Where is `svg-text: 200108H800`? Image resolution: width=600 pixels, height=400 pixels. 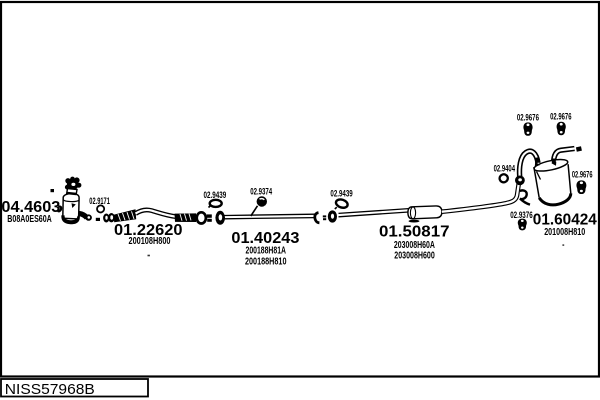
svg-text: 200108H800 is located at coordinates (150, 241).